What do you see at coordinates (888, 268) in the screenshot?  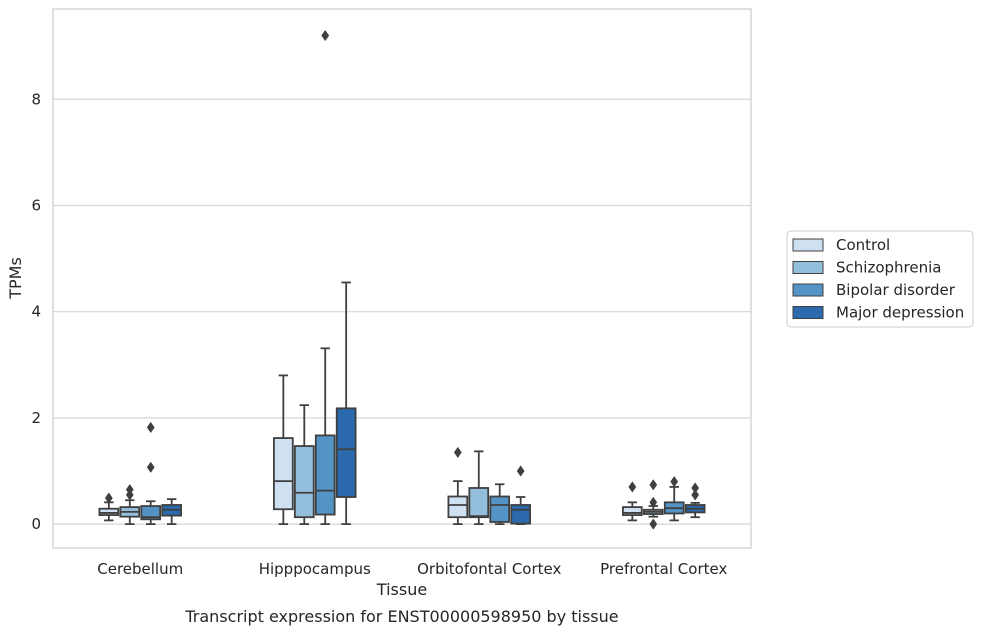 I see `legend-label: Schizophrenia` at bounding box center [888, 268].